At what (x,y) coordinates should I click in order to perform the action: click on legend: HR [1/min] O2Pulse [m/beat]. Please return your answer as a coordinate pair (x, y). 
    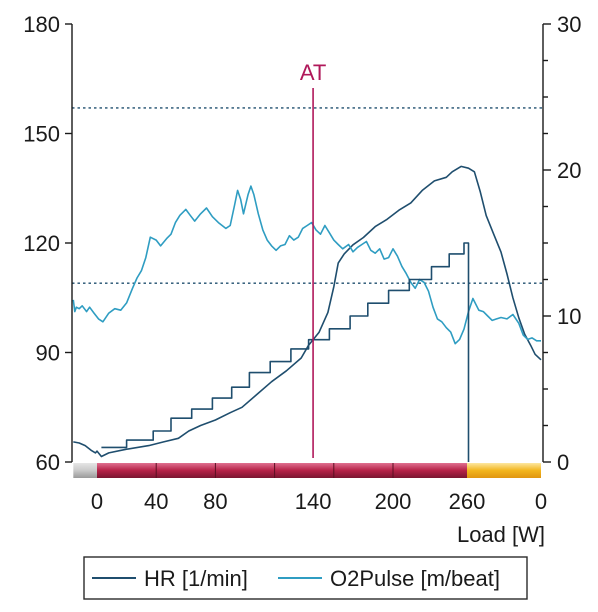
    Looking at the image, I should click on (305, 578).